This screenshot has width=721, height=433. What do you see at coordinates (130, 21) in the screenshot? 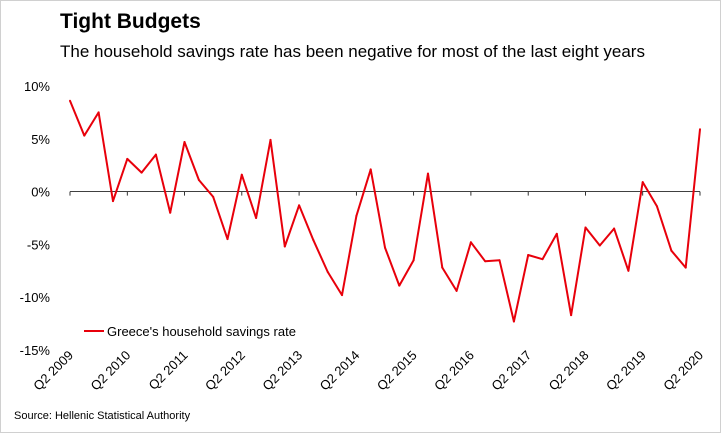
I see `chart-title: Tight Budgets` at bounding box center [130, 21].